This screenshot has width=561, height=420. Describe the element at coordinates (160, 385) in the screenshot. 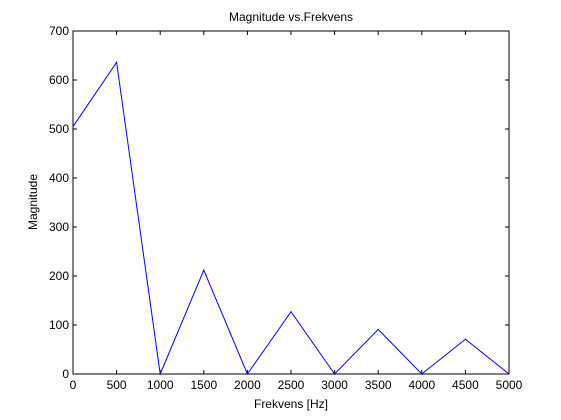

I see `x-tick-label: 1000` at that location.